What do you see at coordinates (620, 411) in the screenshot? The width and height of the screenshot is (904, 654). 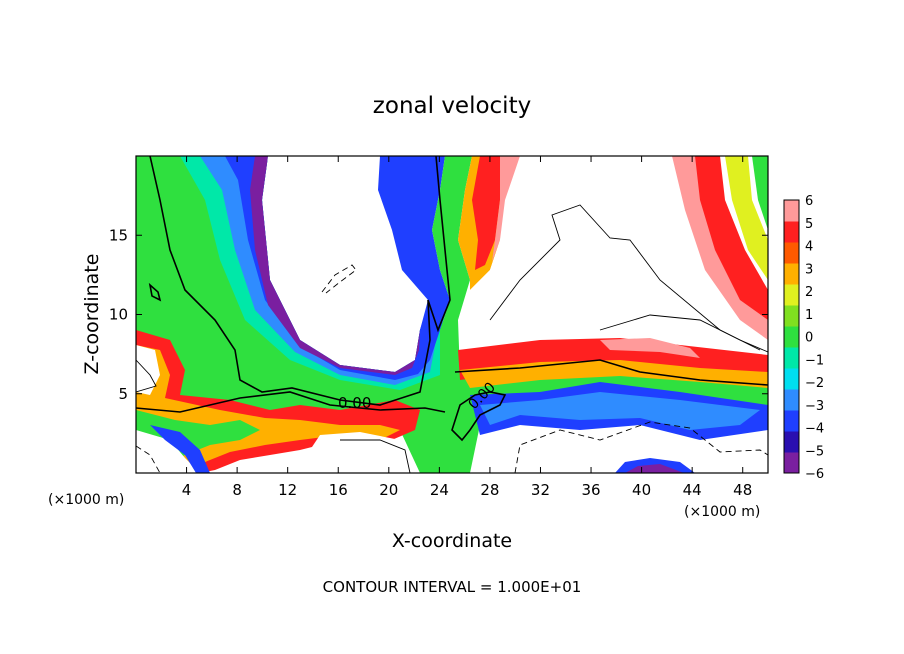 I see `lower-lightblue-layer` at bounding box center [620, 411].